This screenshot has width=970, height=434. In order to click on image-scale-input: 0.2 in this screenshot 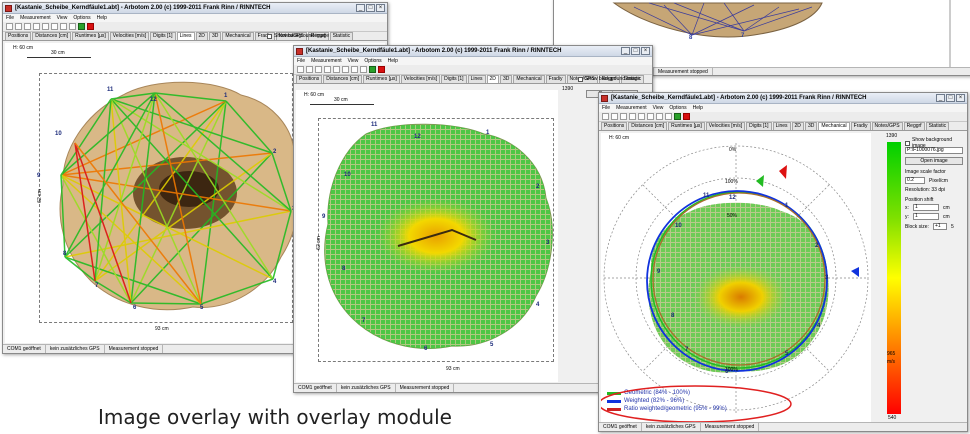, I will do `click(915, 180)`.